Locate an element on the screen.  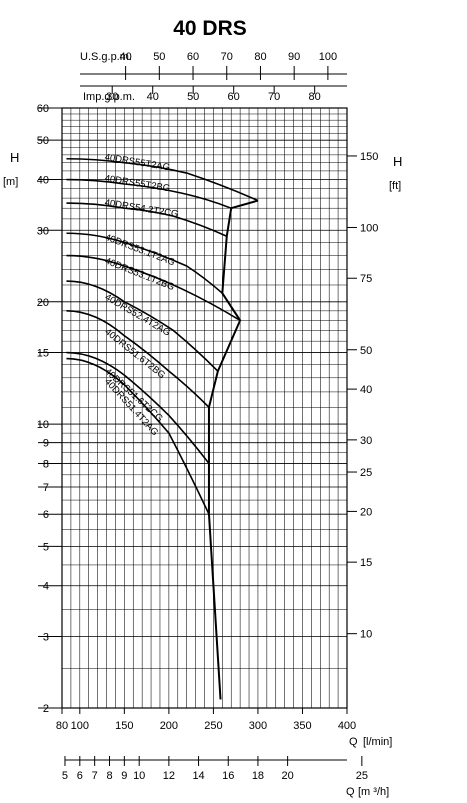
us-gpm-tick-label: 60 is located at coordinates (193, 57).